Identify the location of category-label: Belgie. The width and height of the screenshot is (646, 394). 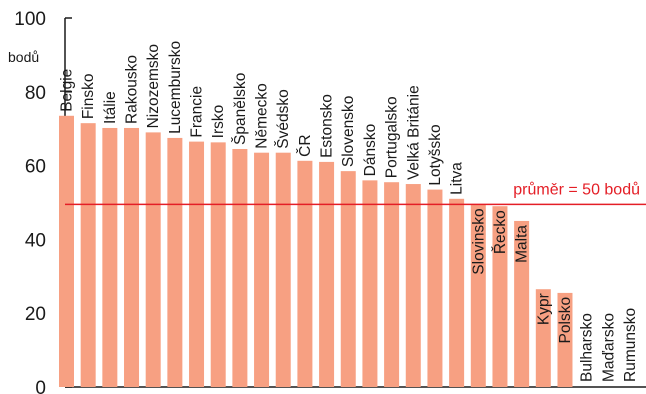
(67, 90).